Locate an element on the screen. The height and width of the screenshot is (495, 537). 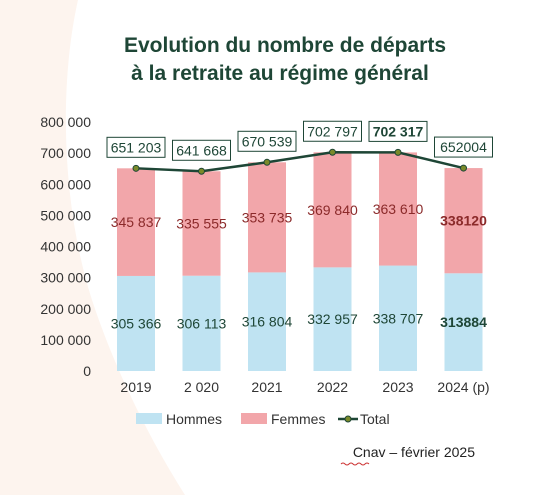
y-tick-label: 400 000 is located at coordinates (65, 247).